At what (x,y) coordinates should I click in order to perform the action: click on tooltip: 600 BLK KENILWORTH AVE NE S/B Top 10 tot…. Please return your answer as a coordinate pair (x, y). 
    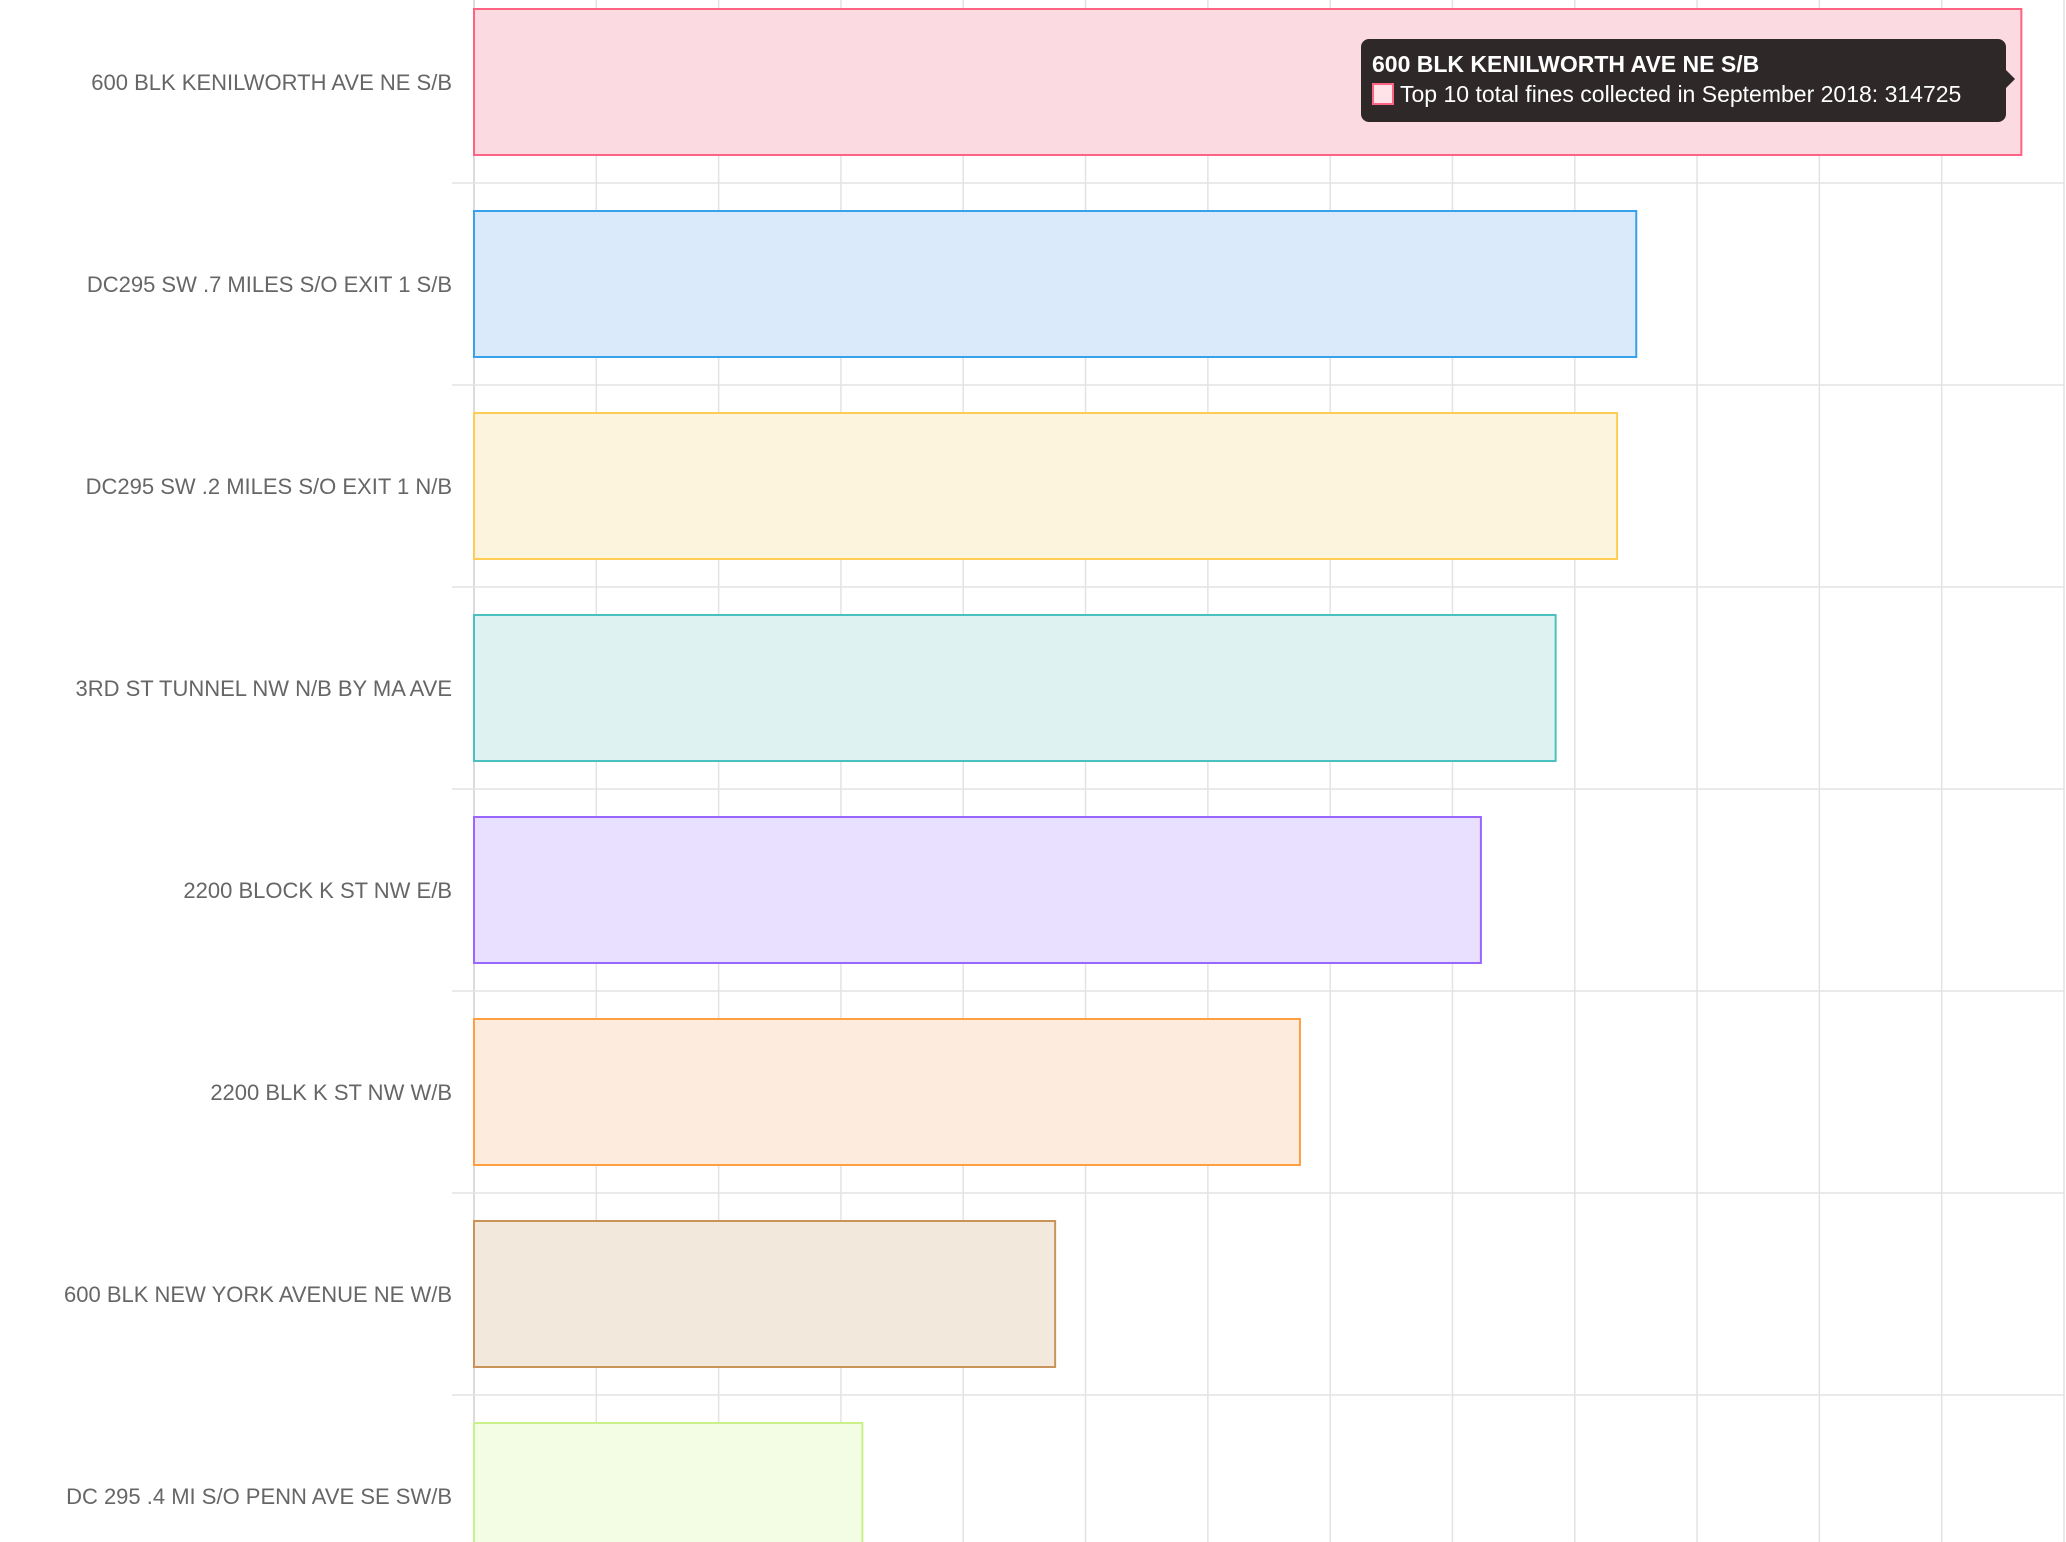
    Looking at the image, I should click on (1688, 80).